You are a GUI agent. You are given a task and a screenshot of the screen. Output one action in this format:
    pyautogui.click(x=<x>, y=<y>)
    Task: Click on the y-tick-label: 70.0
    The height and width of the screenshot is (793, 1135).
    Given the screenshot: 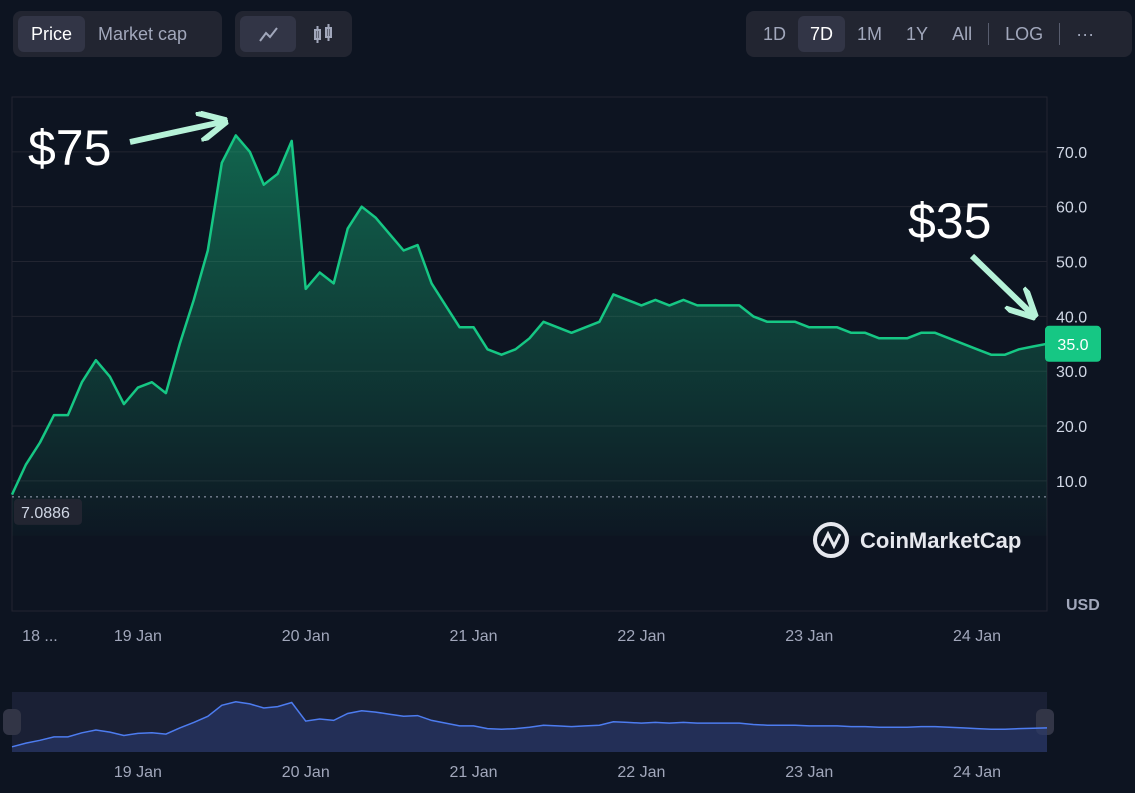 What is the action you would take?
    pyautogui.click(x=1071, y=153)
    